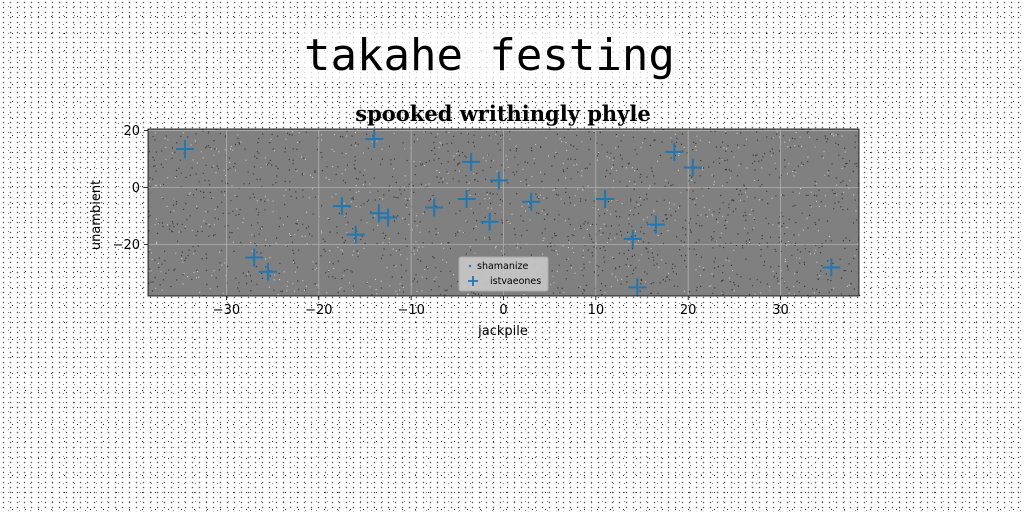 The image size is (1024, 512). I want to click on chart-title: spooked writhingly phyle, so click(502, 113).